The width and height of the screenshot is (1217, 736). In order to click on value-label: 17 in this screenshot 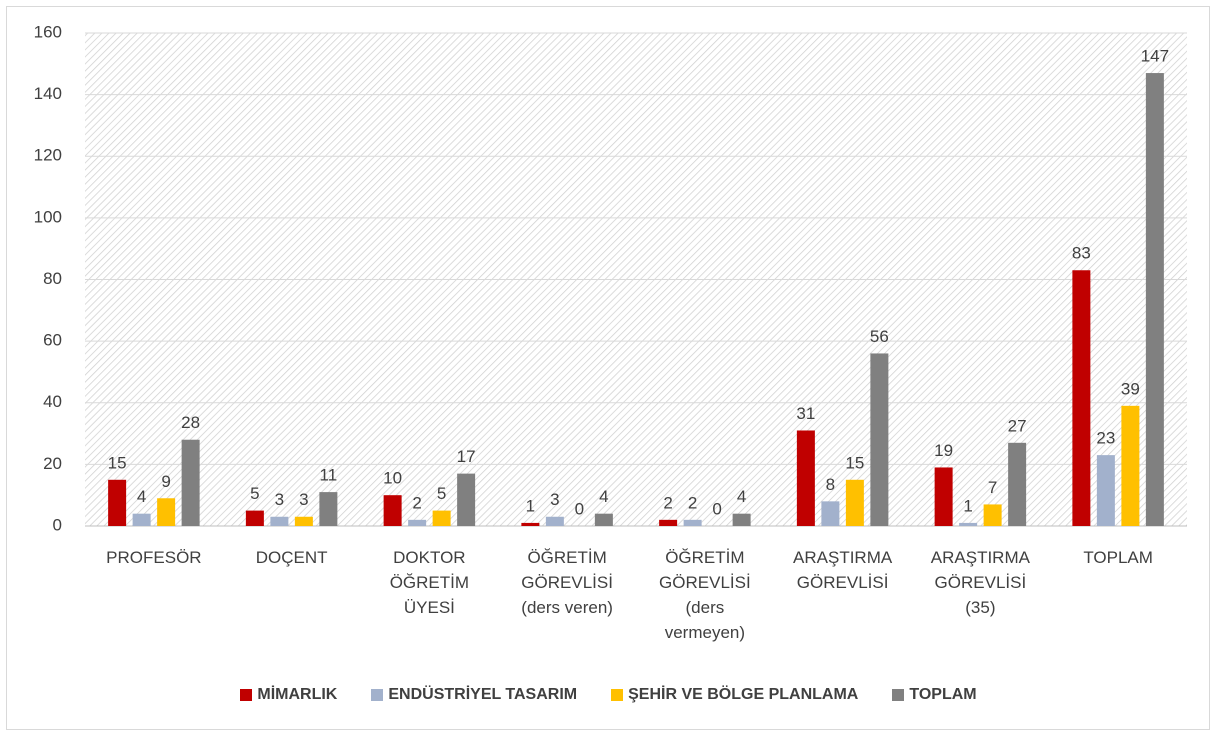, I will do `click(466, 456)`.